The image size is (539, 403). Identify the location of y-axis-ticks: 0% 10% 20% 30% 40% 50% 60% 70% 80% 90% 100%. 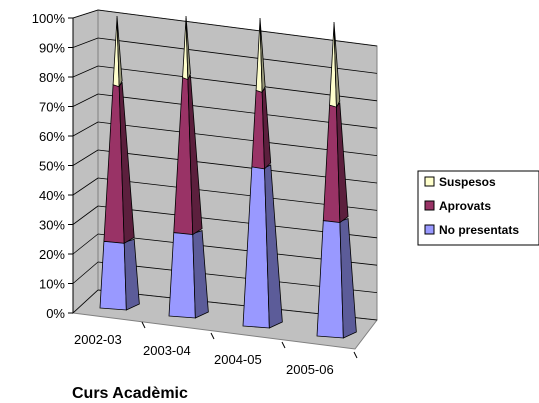
(53, 166).